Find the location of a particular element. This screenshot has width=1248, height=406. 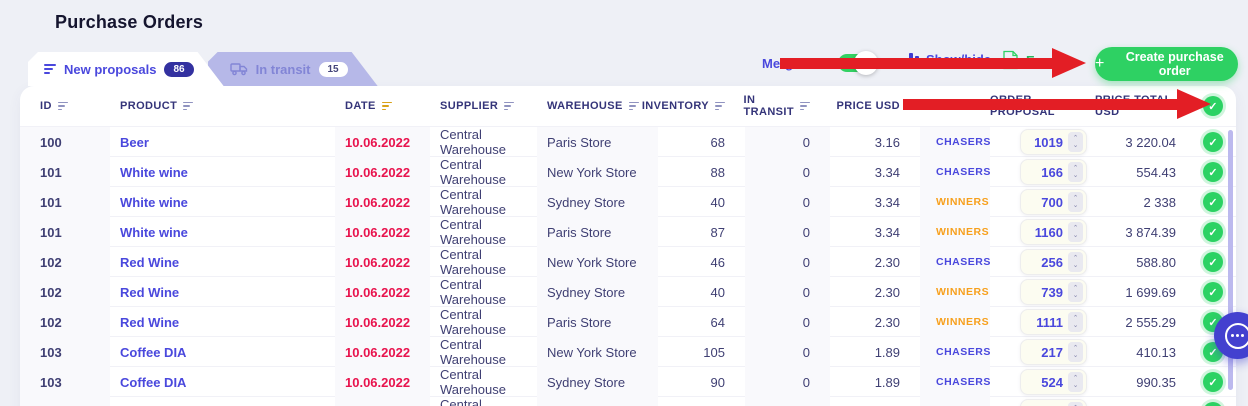

order-proposal-input: 256 ⌃ ⌄ is located at coordinates (1053, 262).